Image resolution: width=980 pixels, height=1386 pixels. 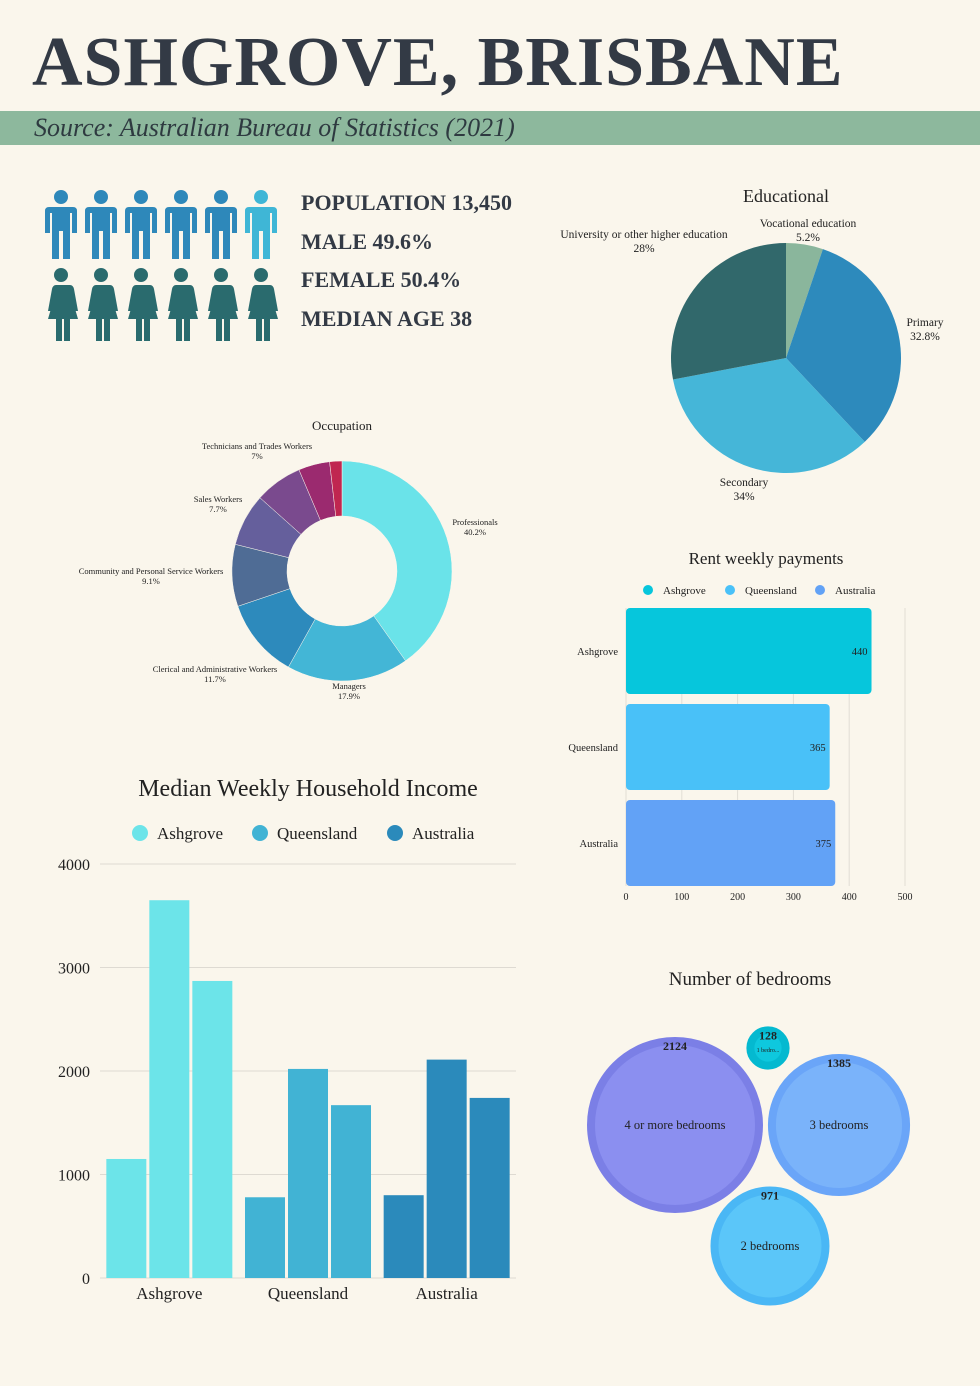 I want to click on female-stat: FEMALE 50.4%, so click(x=381, y=279).